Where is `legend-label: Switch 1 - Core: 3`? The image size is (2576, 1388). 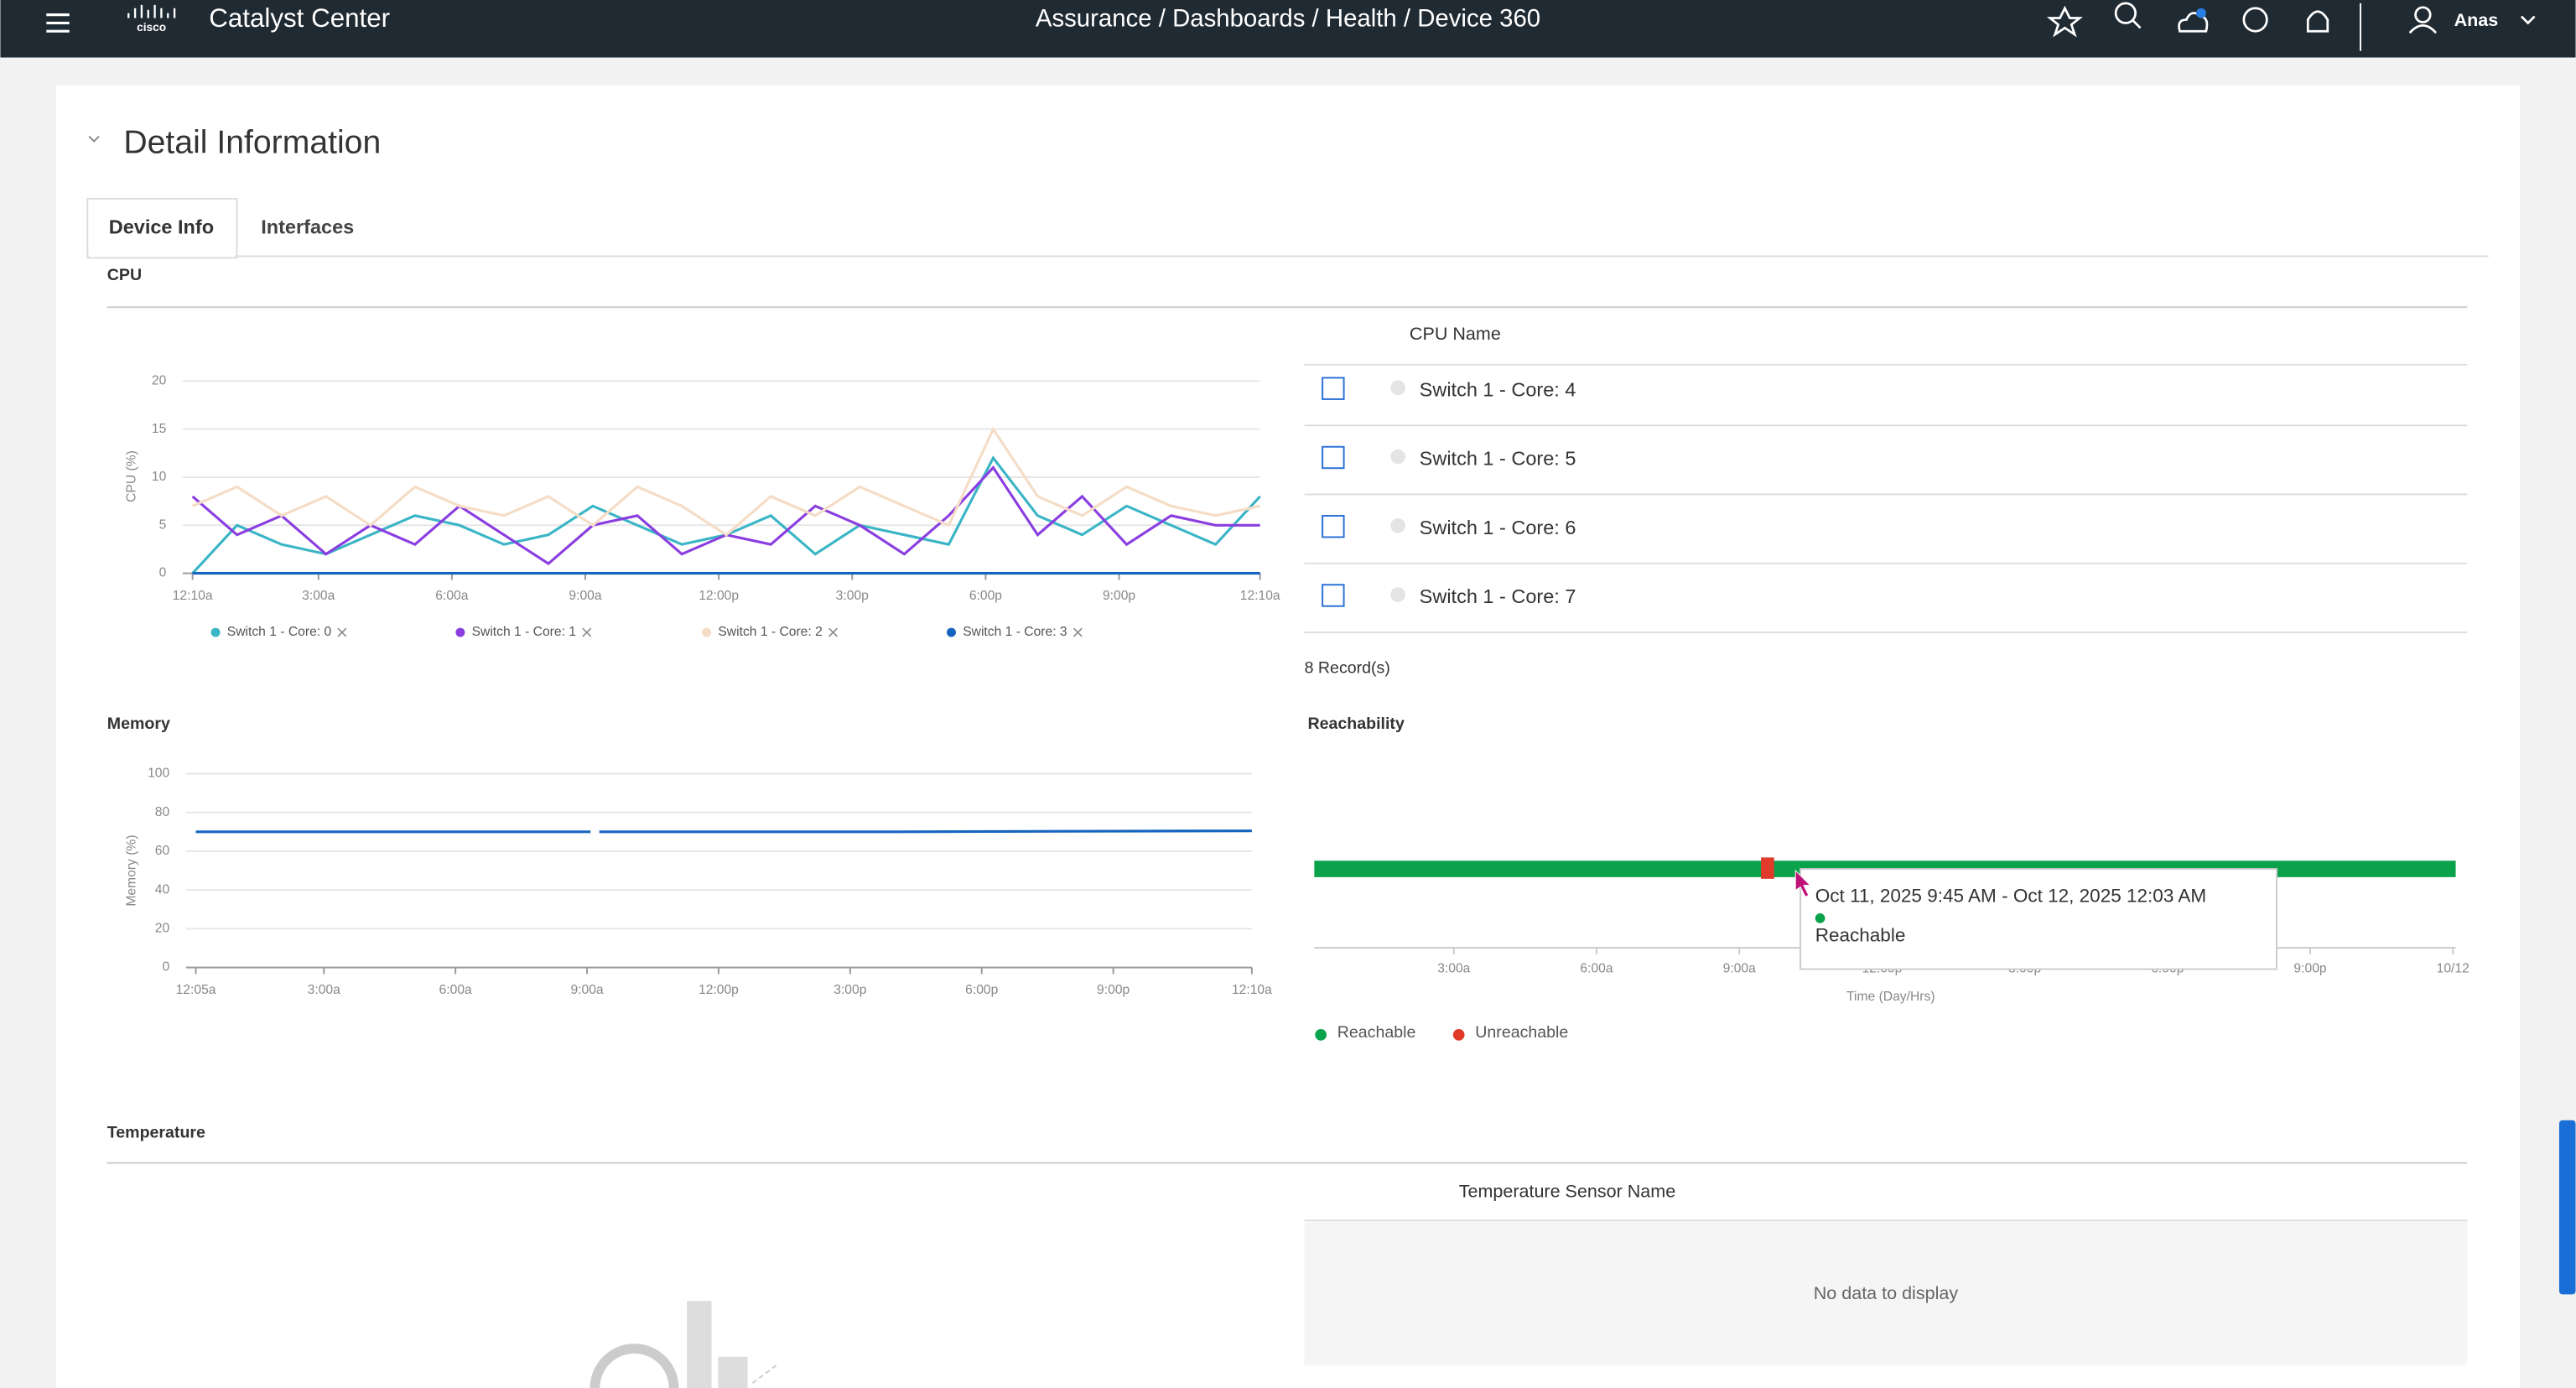 legend-label: Switch 1 - Core: 3 is located at coordinates (1015, 632).